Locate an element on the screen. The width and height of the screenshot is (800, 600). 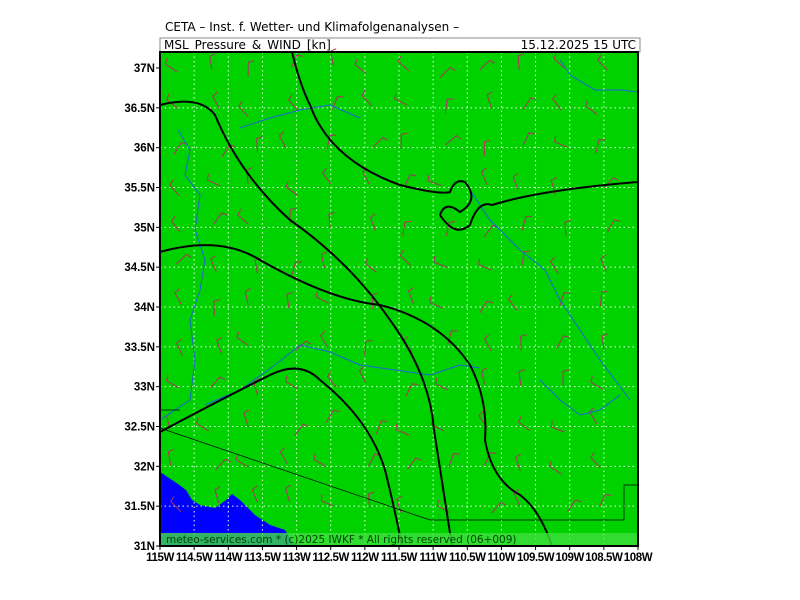
lat-label: 34N is located at coordinates (144, 308).